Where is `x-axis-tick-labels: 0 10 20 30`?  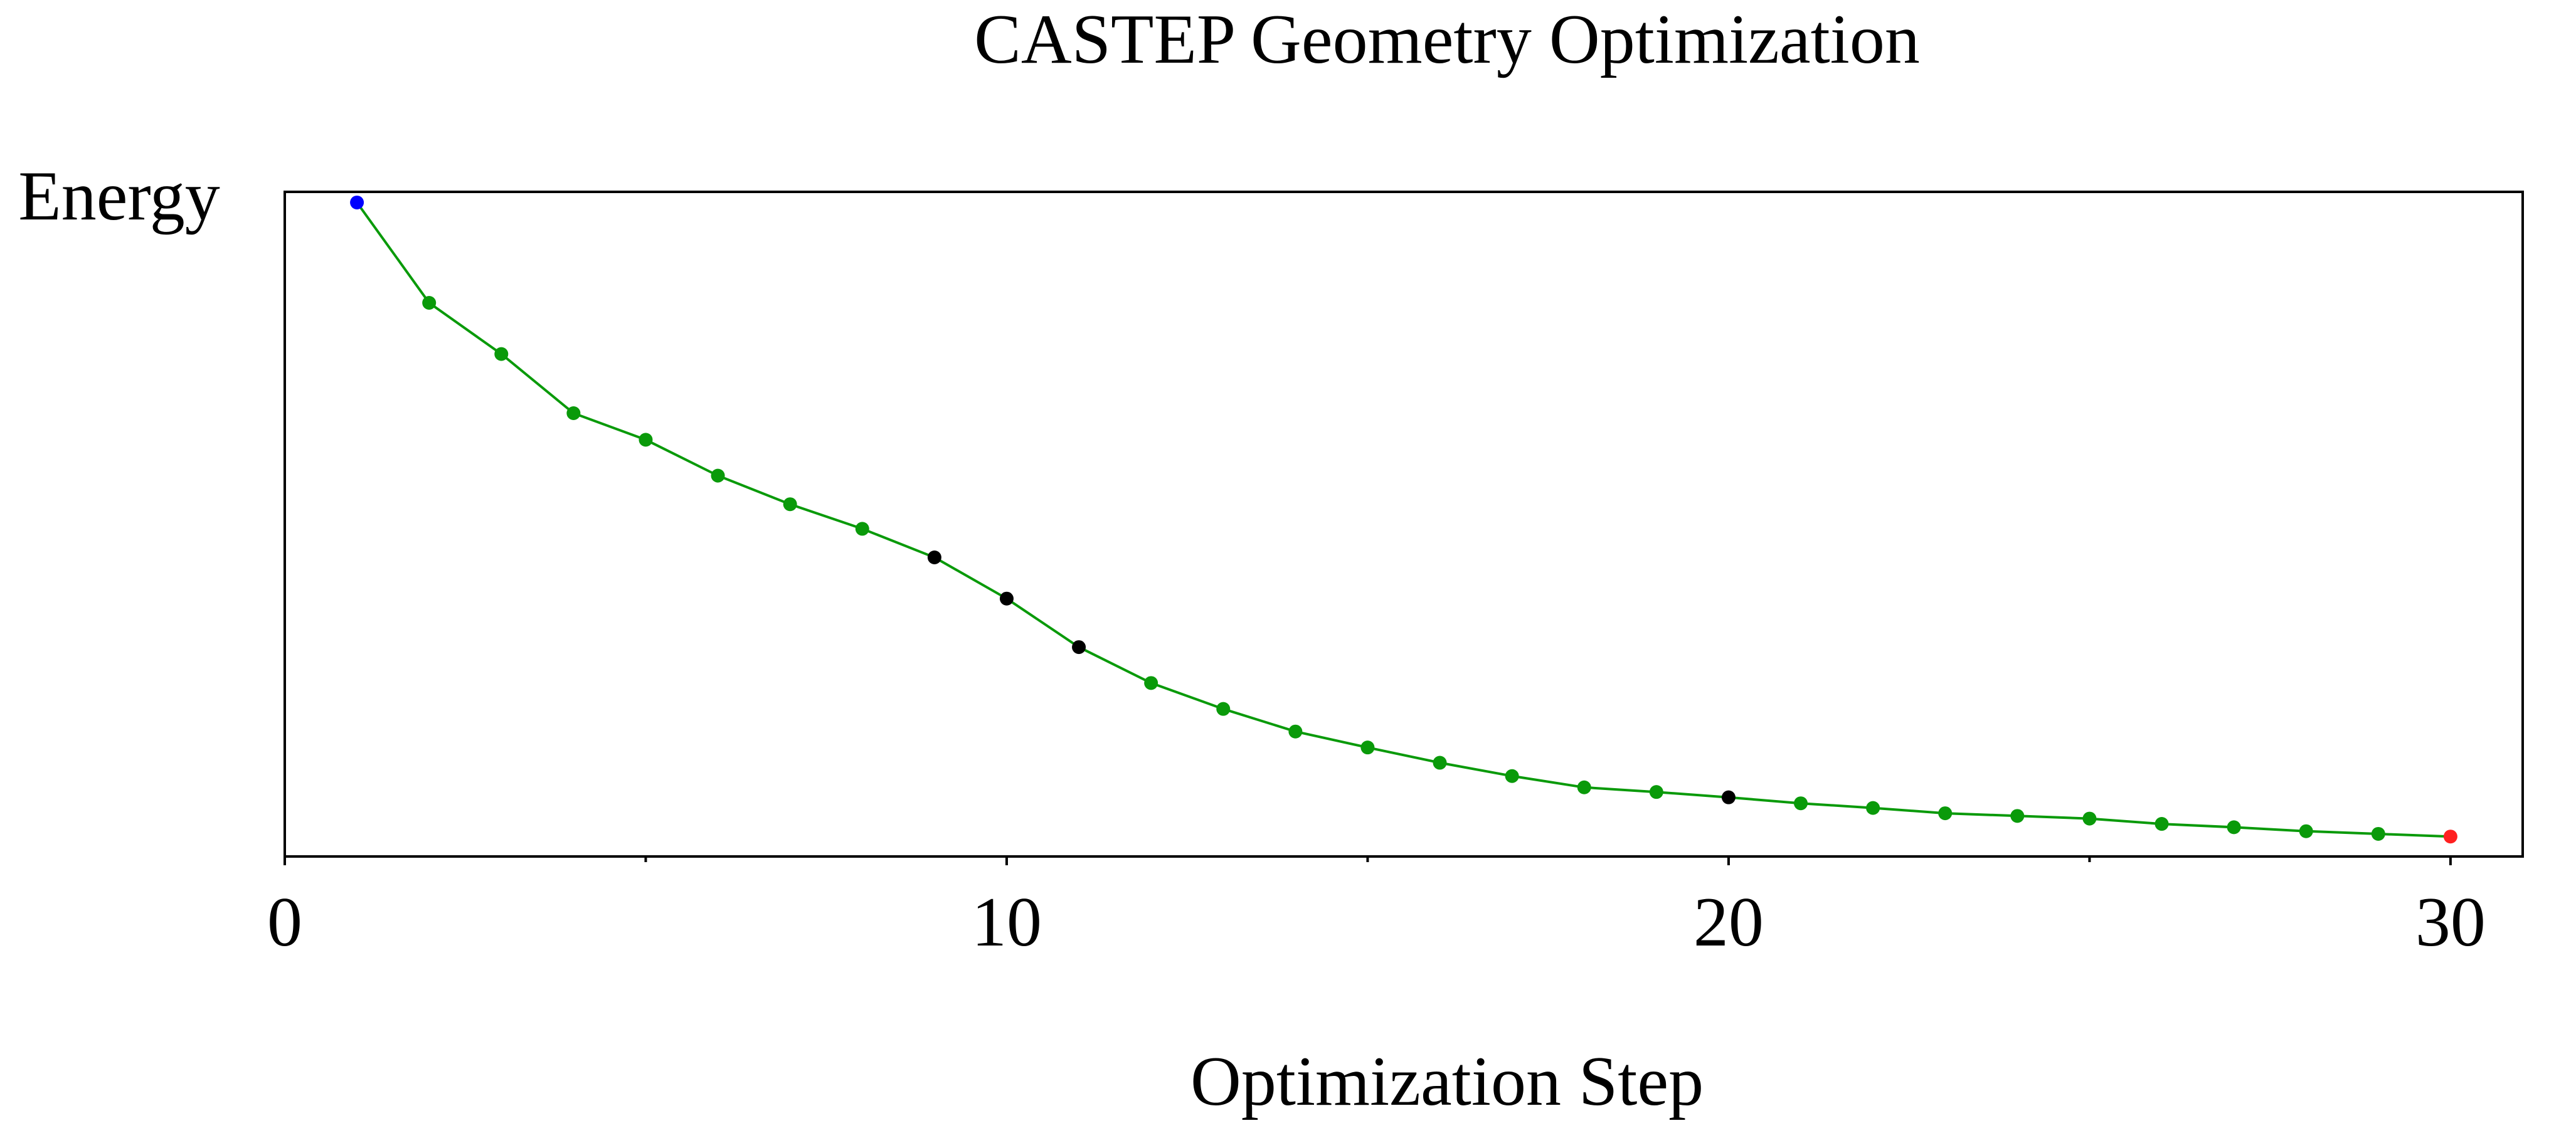 x-axis-tick-labels: 0 10 20 30 is located at coordinates (1376, 922).